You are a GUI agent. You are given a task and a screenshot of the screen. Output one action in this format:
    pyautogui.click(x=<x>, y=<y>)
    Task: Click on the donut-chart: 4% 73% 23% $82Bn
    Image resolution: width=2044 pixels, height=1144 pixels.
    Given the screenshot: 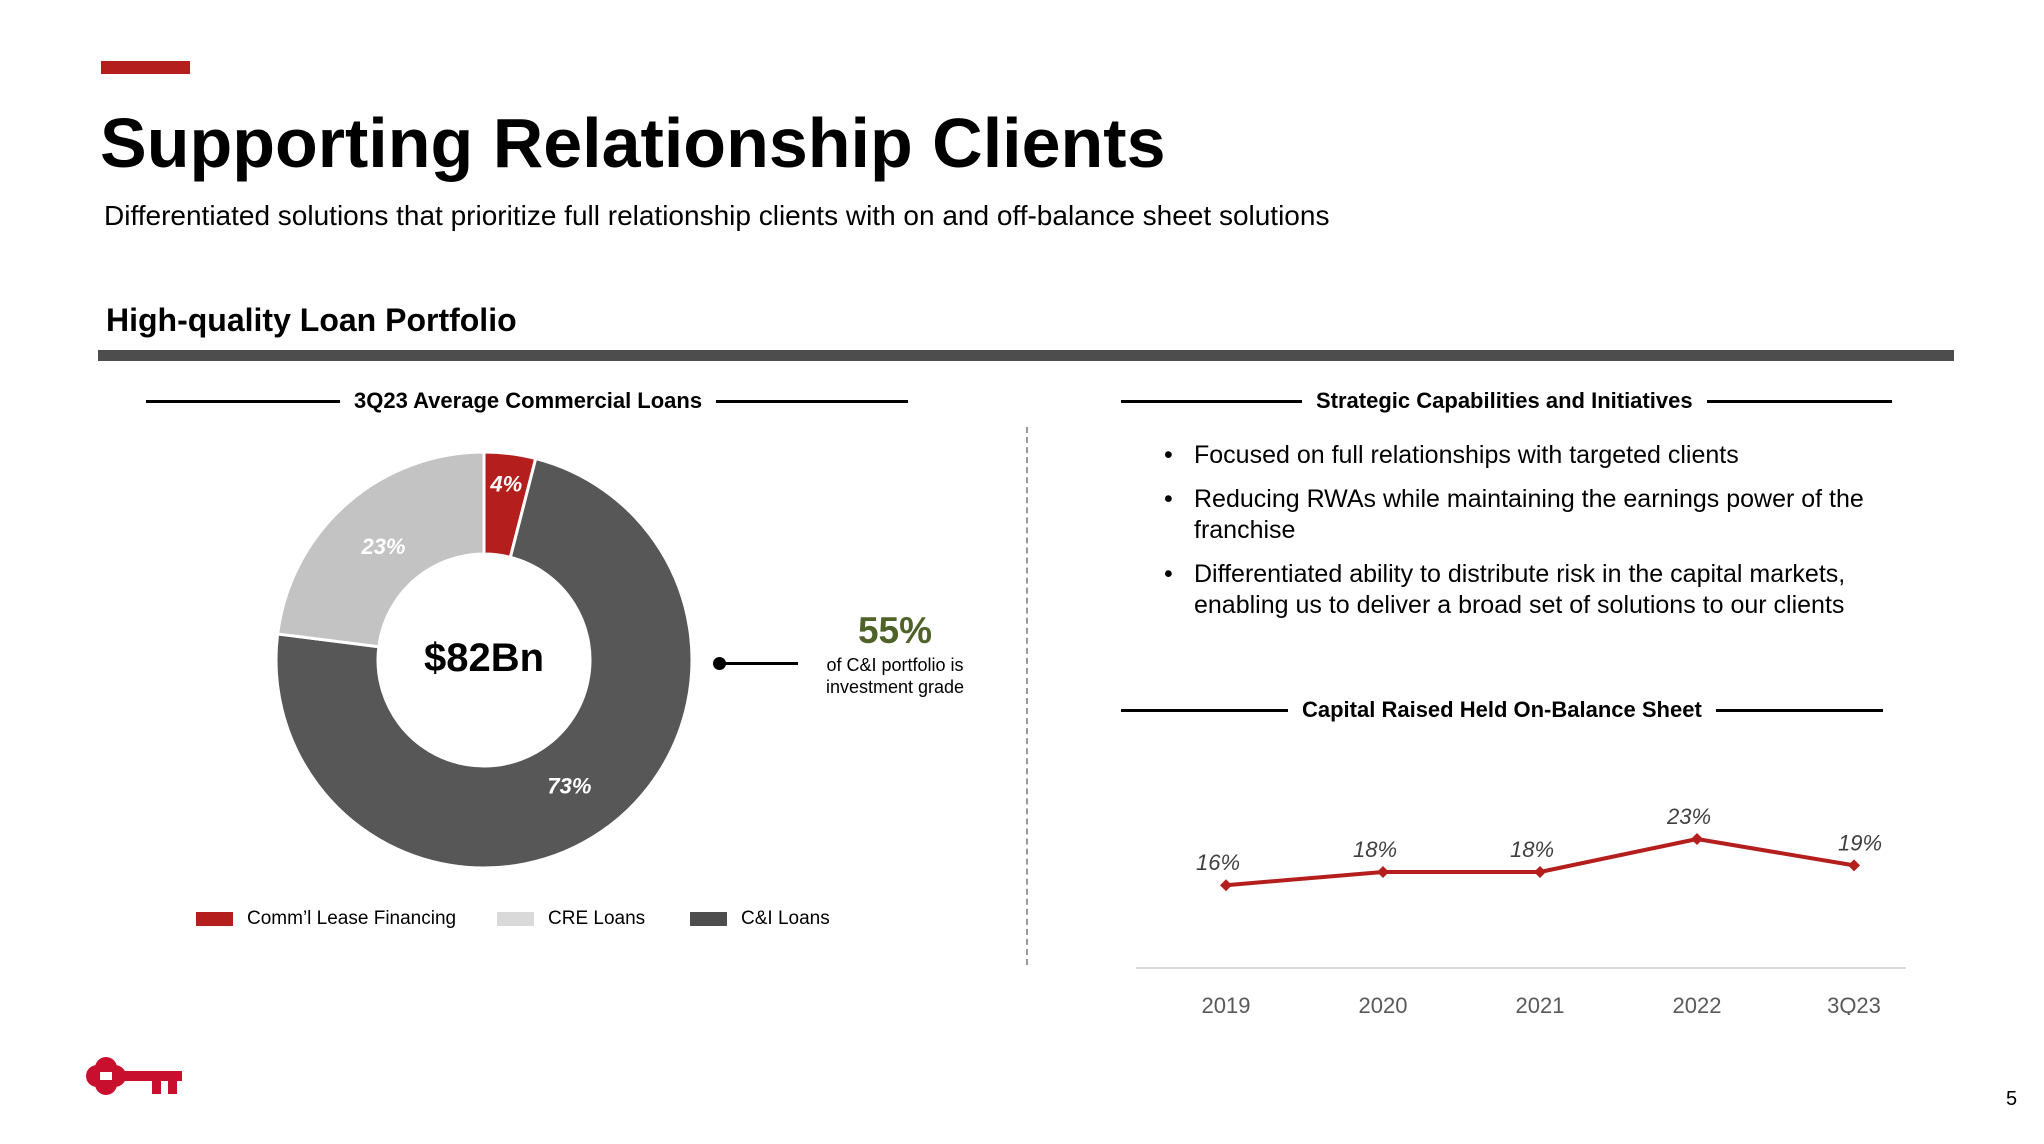 What is the action you would take?
    pyautogui.click(x=484, y=660)
    